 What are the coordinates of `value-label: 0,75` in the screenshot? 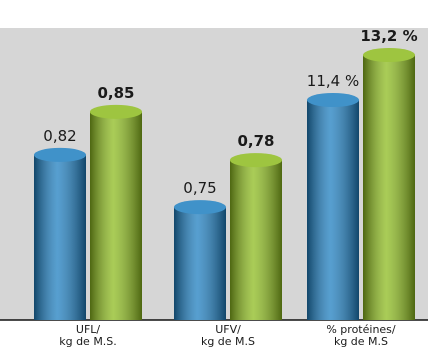 It's located at (199, 188).